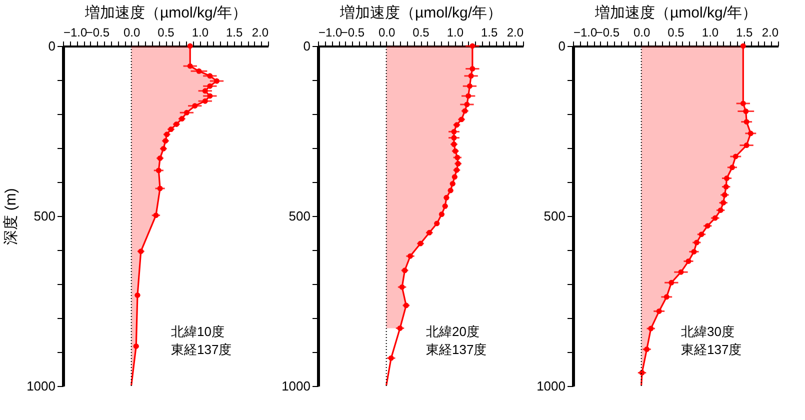 The height and width of the screenshot is (420, 805). I want to click on annotation: 北緯20度, so click(453, 331).